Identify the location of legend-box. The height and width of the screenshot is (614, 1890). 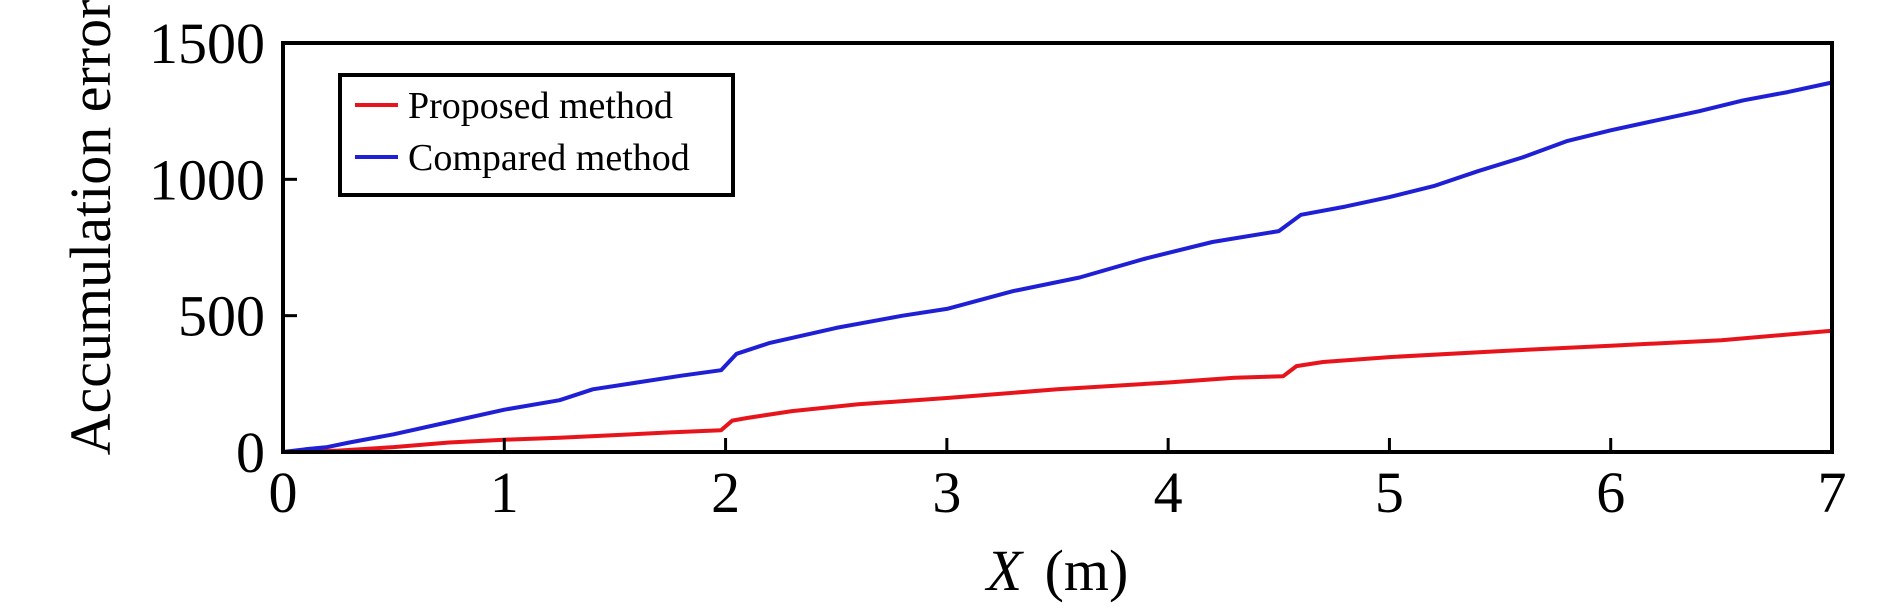
(536, 135).